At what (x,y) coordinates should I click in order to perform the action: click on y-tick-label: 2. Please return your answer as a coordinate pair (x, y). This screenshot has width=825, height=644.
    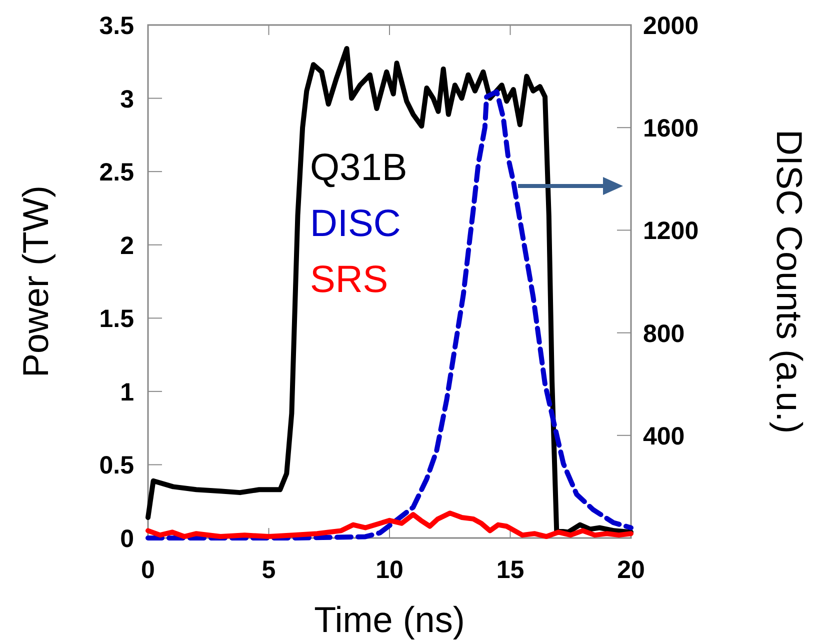
    Looking at the image, I should click on (127, 246).